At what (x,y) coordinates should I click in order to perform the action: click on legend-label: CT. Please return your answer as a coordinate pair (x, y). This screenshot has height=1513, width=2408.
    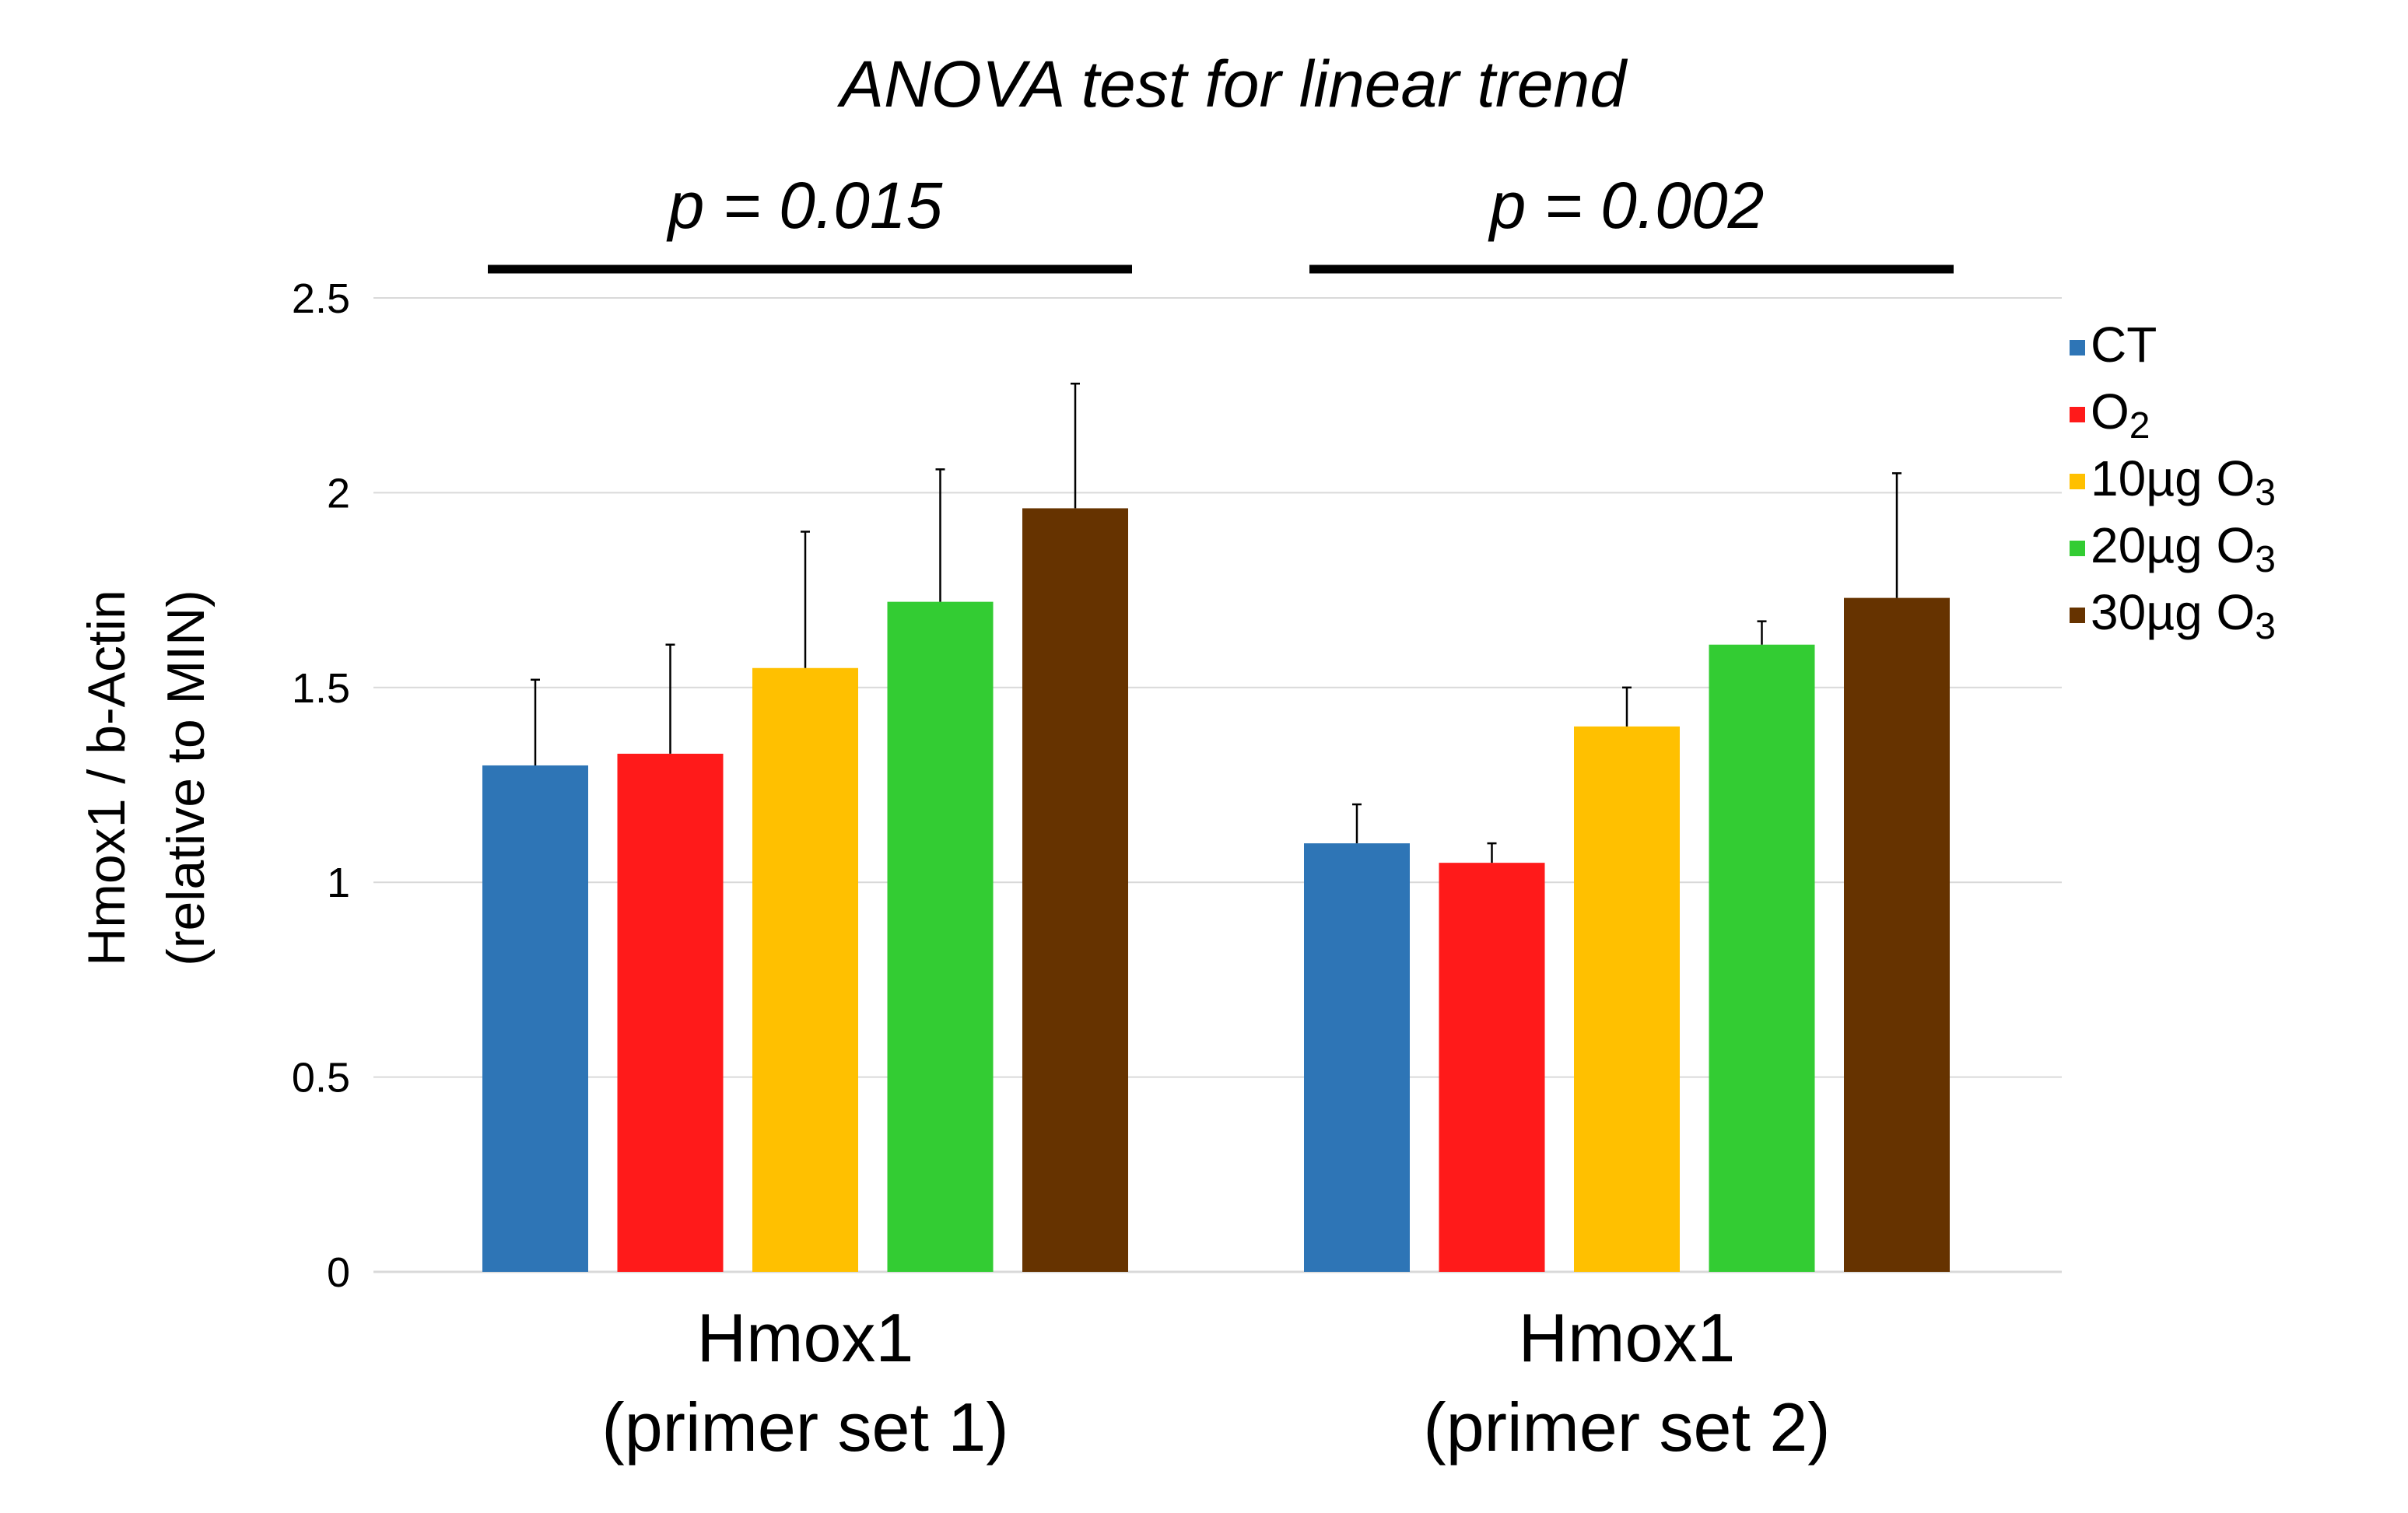
    Looking at the image, I should click on (2124, 345).